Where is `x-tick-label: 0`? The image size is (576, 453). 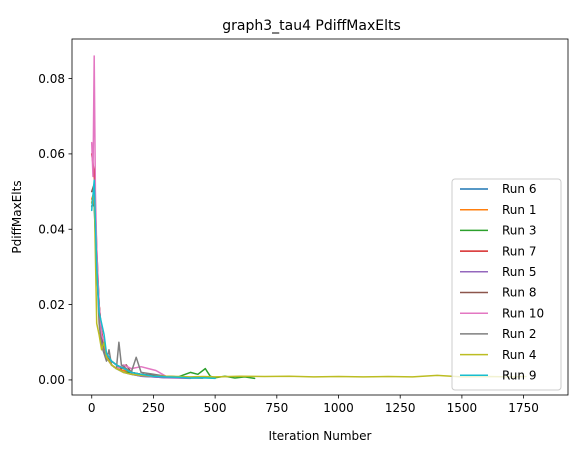
x-tick-label: 0 is located at coordinates (92, 408).